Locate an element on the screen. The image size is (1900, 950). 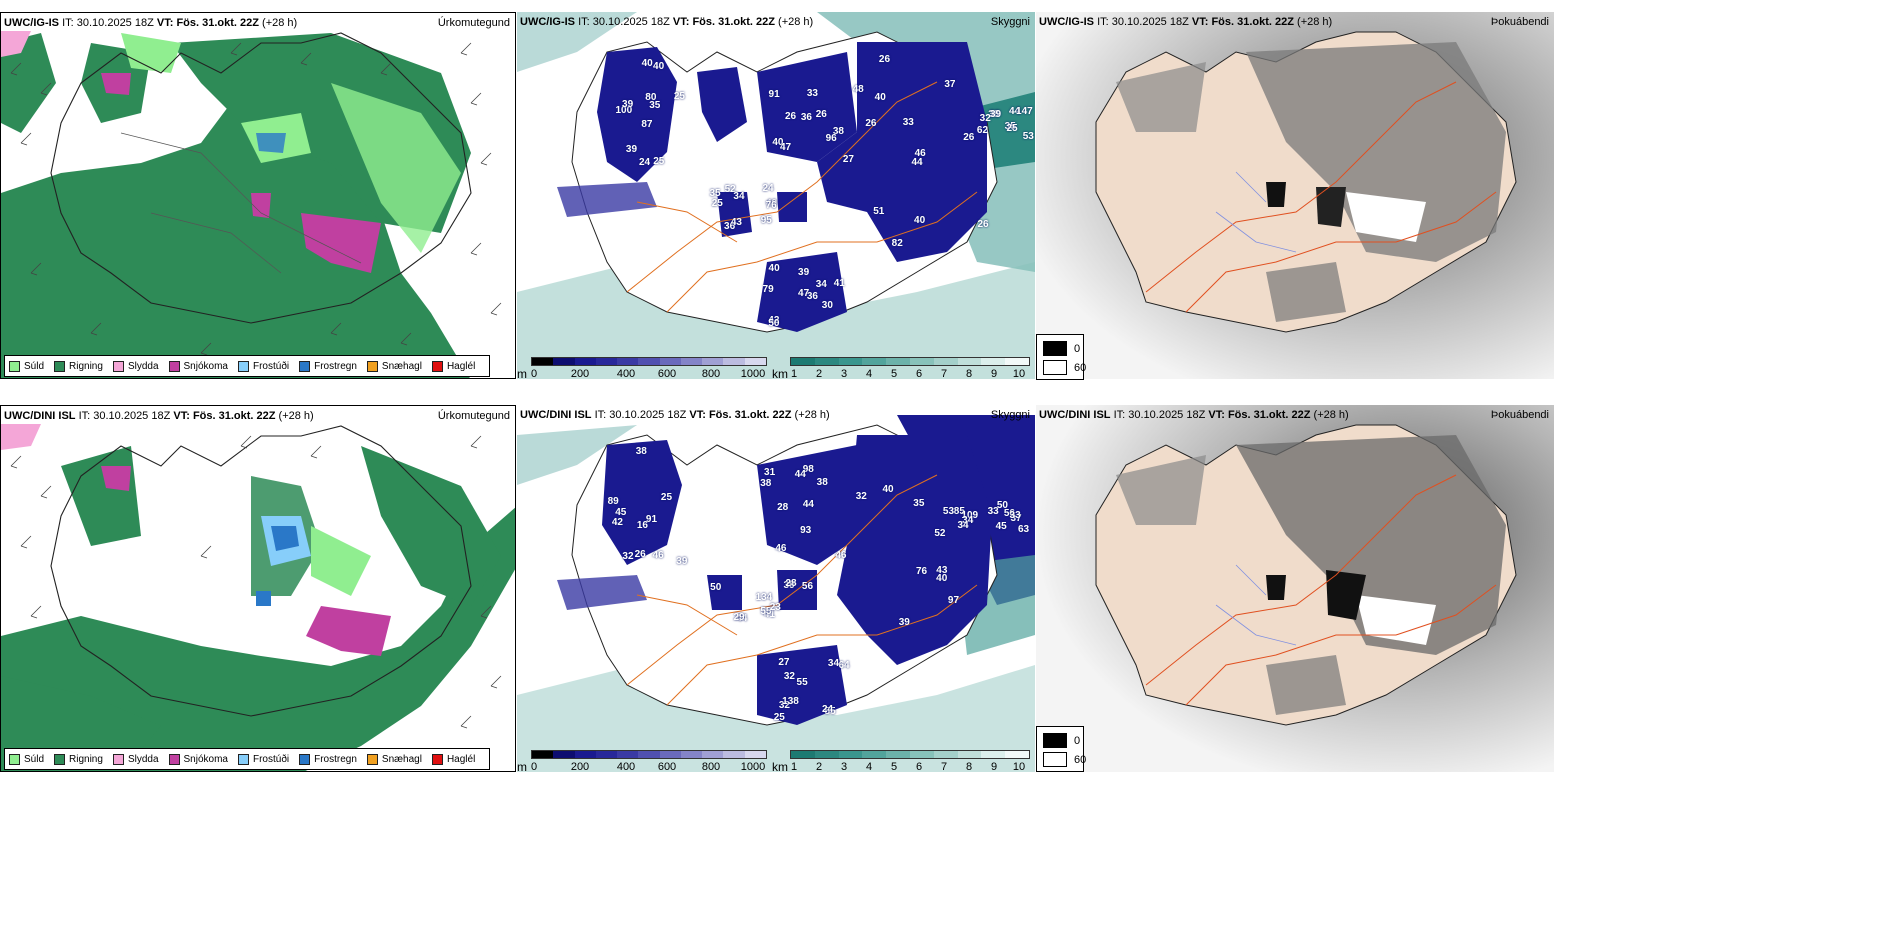
fog-legend-label-60: 60 is located at coordinates (1080, 759).